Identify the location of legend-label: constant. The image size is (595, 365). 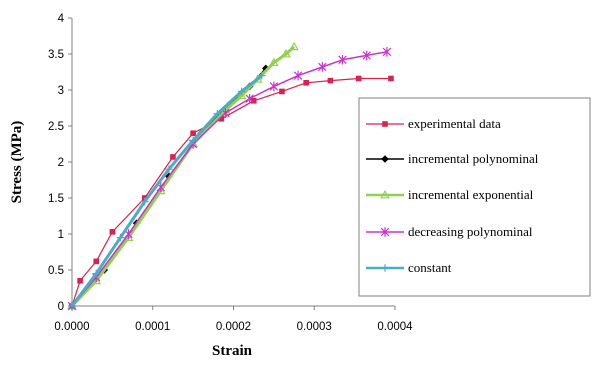
(430, 267).